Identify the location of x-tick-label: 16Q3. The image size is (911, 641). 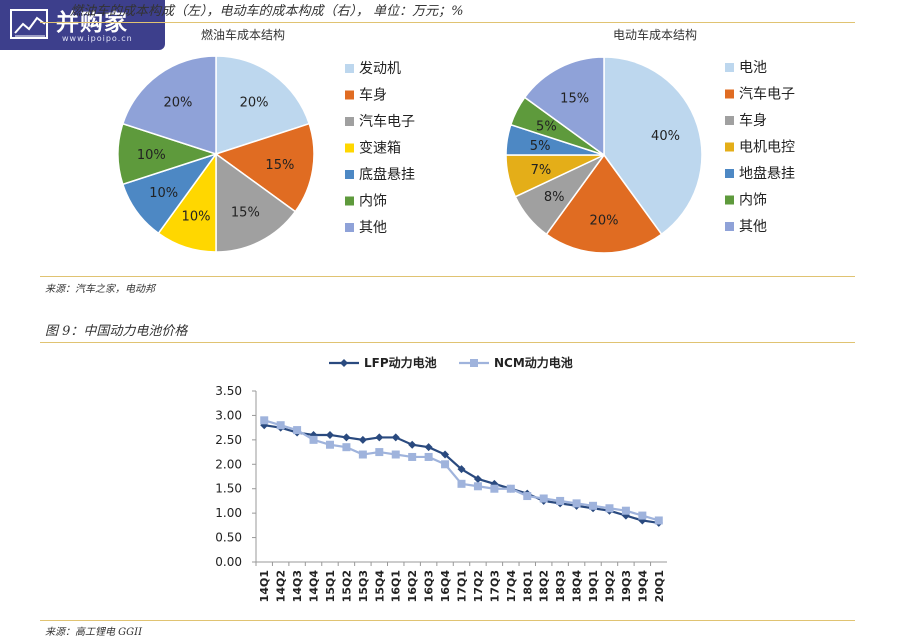
(429, 586).